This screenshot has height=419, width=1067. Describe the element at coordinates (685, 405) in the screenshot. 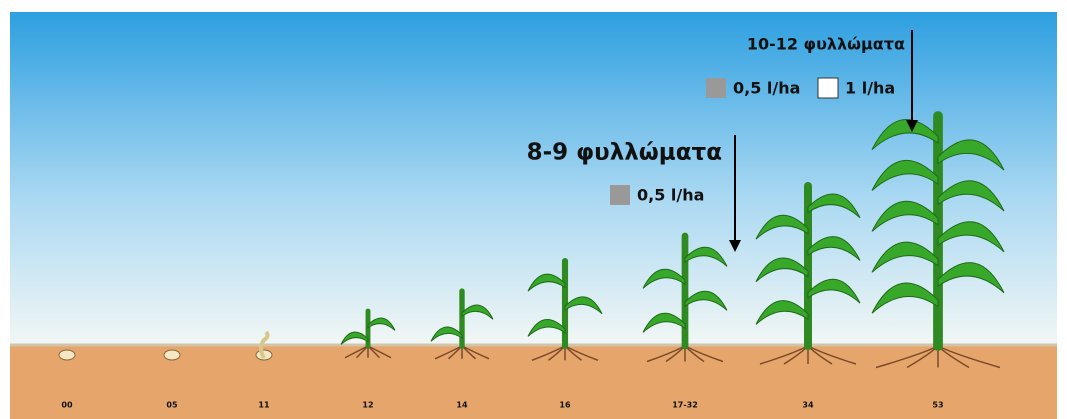

I see `stage-label: 17-32` at that location.